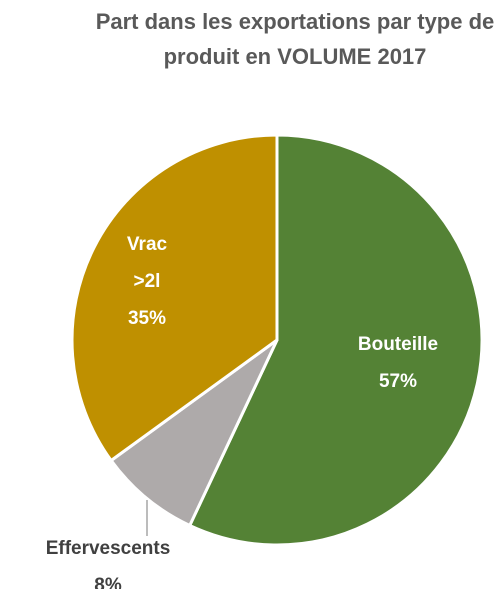  I want to click on data-label-value: 35%, so click(147, 318).